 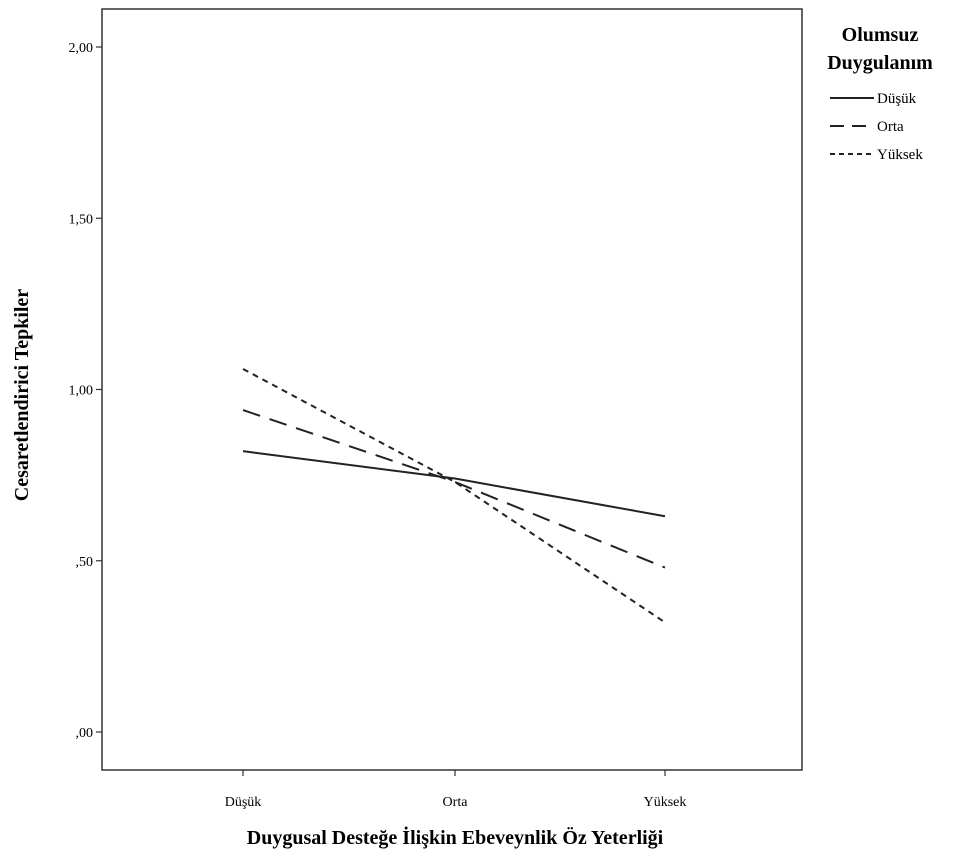 I want to click on legend-label: Yüksek, so click(x=900, y=155).